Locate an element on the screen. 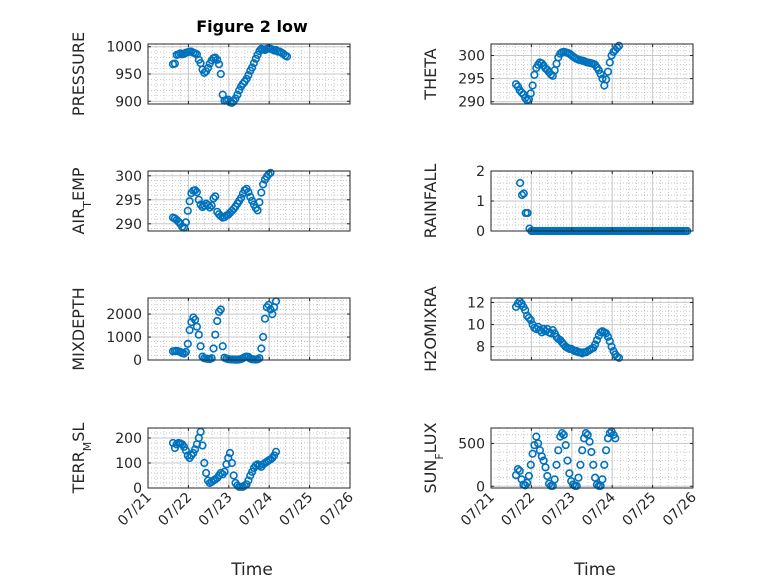 The height and width of the screenshot is (583, 778). y-axis-label: H2OMIXRA is located at coordinates (430, 329).